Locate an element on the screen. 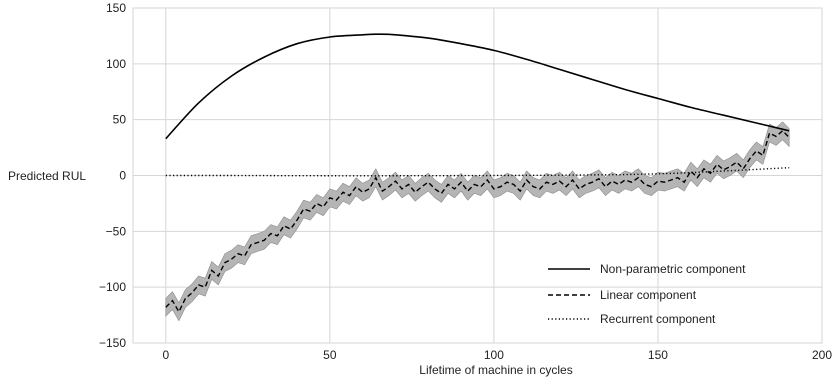 The image size is (836, 380). y-tick-label: −50 is located at coordinates (116, 231).